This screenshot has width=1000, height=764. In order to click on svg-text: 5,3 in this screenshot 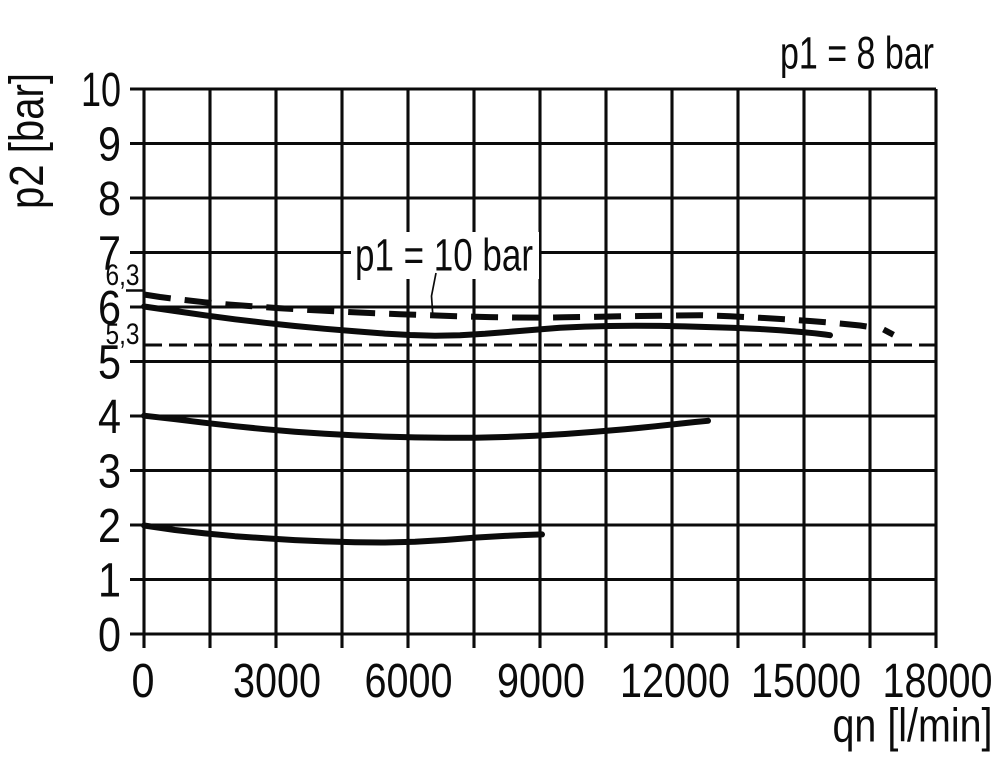, I will do `click(123, 334)`.